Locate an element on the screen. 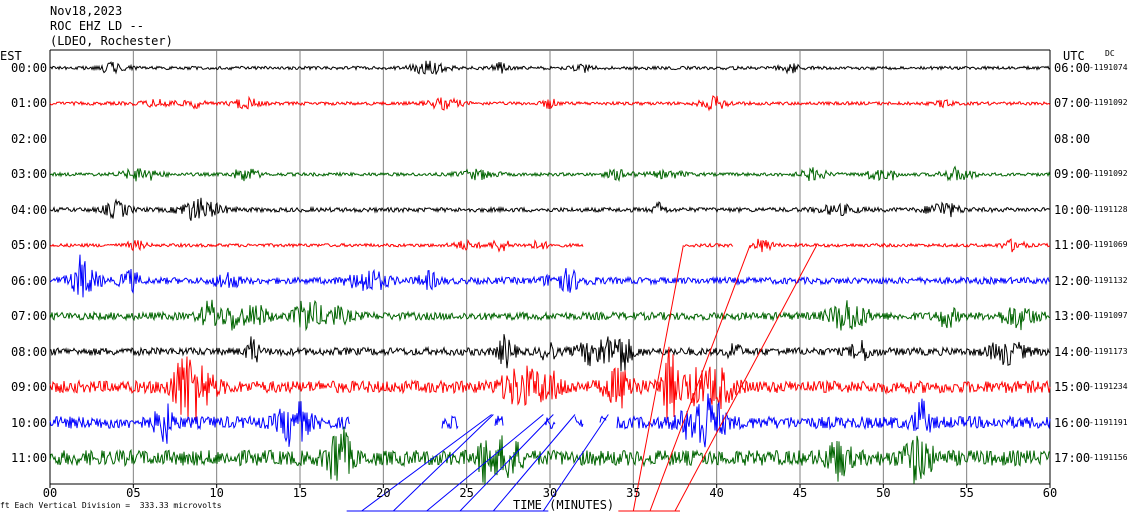  utc-hour-label: 13:00 is located at coordinates (1072, 316).